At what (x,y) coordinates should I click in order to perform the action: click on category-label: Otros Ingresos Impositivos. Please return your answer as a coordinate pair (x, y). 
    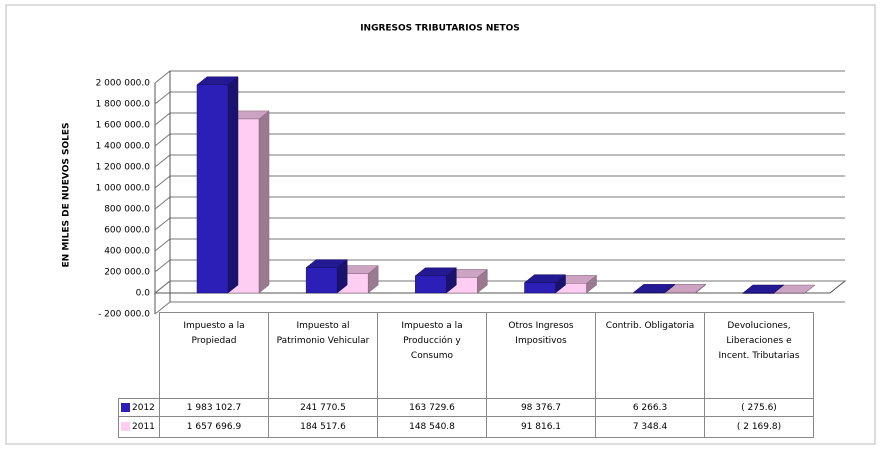
    Looking at the image, I should click on (541, 355).